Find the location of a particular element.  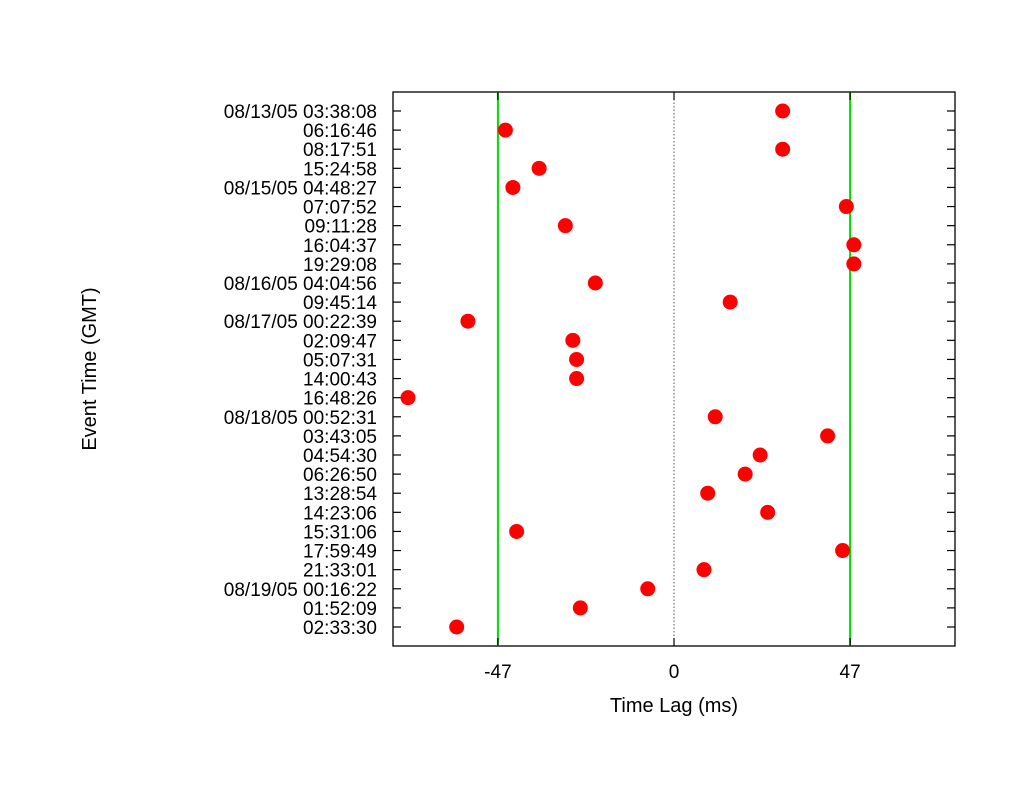

x-tick-label: 47 is located at coordinates (850, 672).